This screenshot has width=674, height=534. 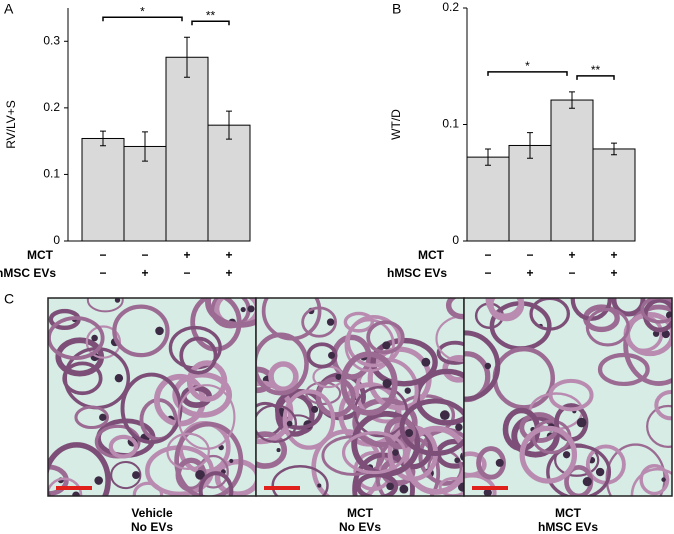 I want to click on image-caption: No EVs, so click(x=360, y=527).